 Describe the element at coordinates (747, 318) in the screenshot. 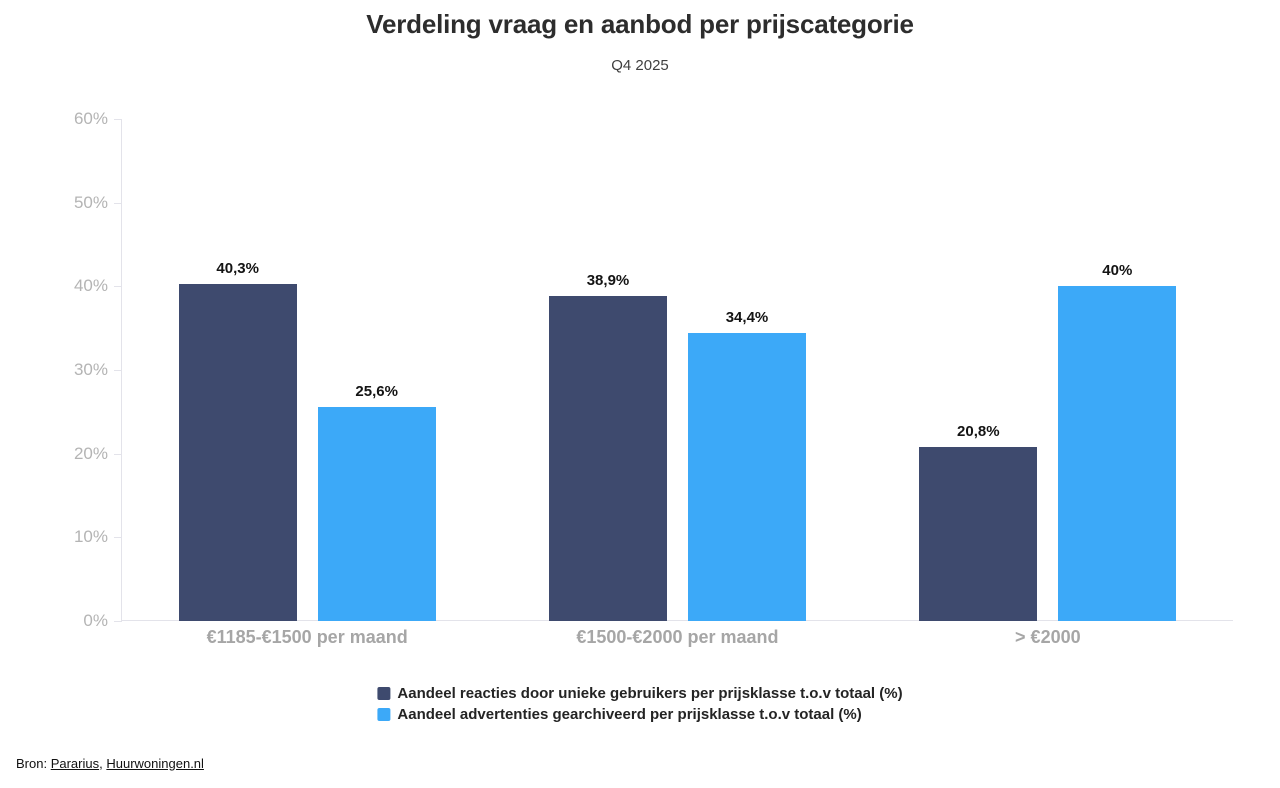

I see `bar-value-label: 34,4%` at that location.